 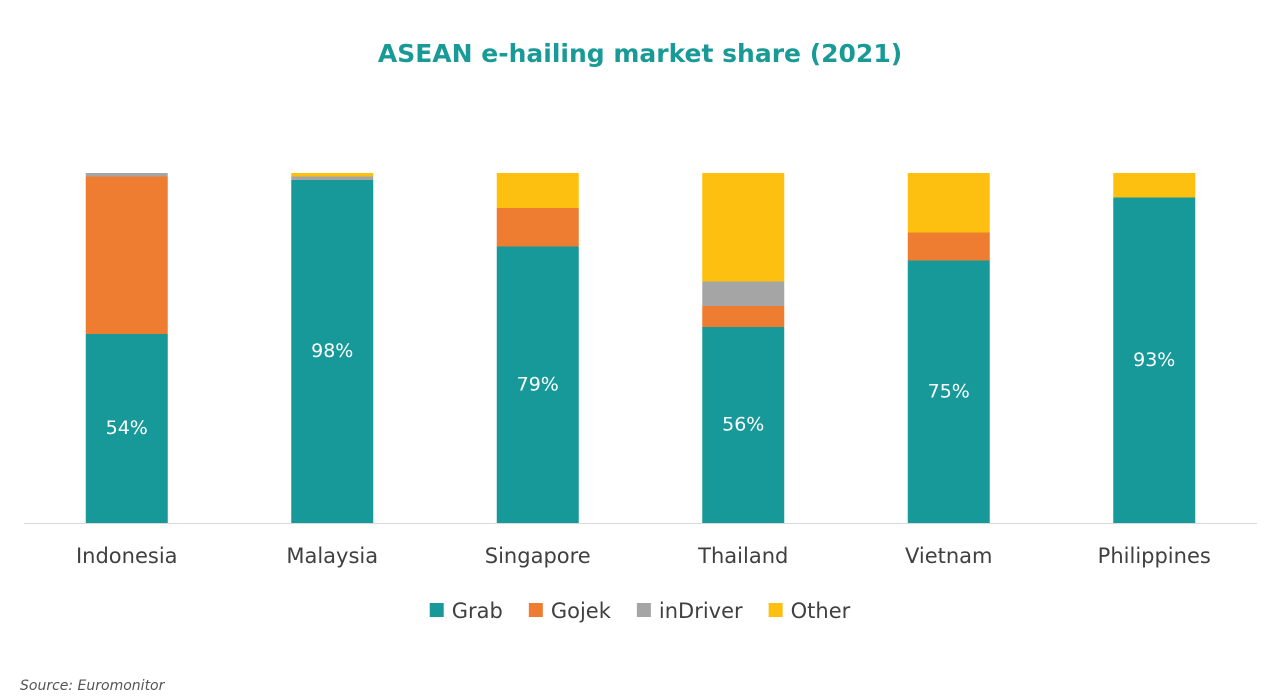 I want to click on x-tick-label: Indonesia, so click(x=127, y=556).